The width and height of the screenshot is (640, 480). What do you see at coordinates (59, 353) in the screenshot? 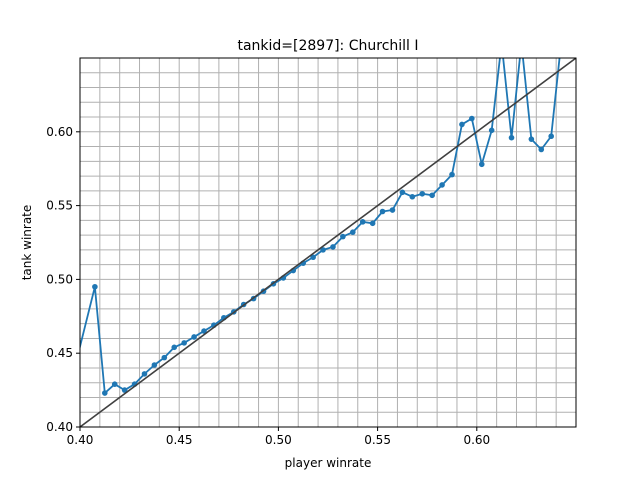
I see `y-tick-label: 0.45` at bounding box center [59, 353].